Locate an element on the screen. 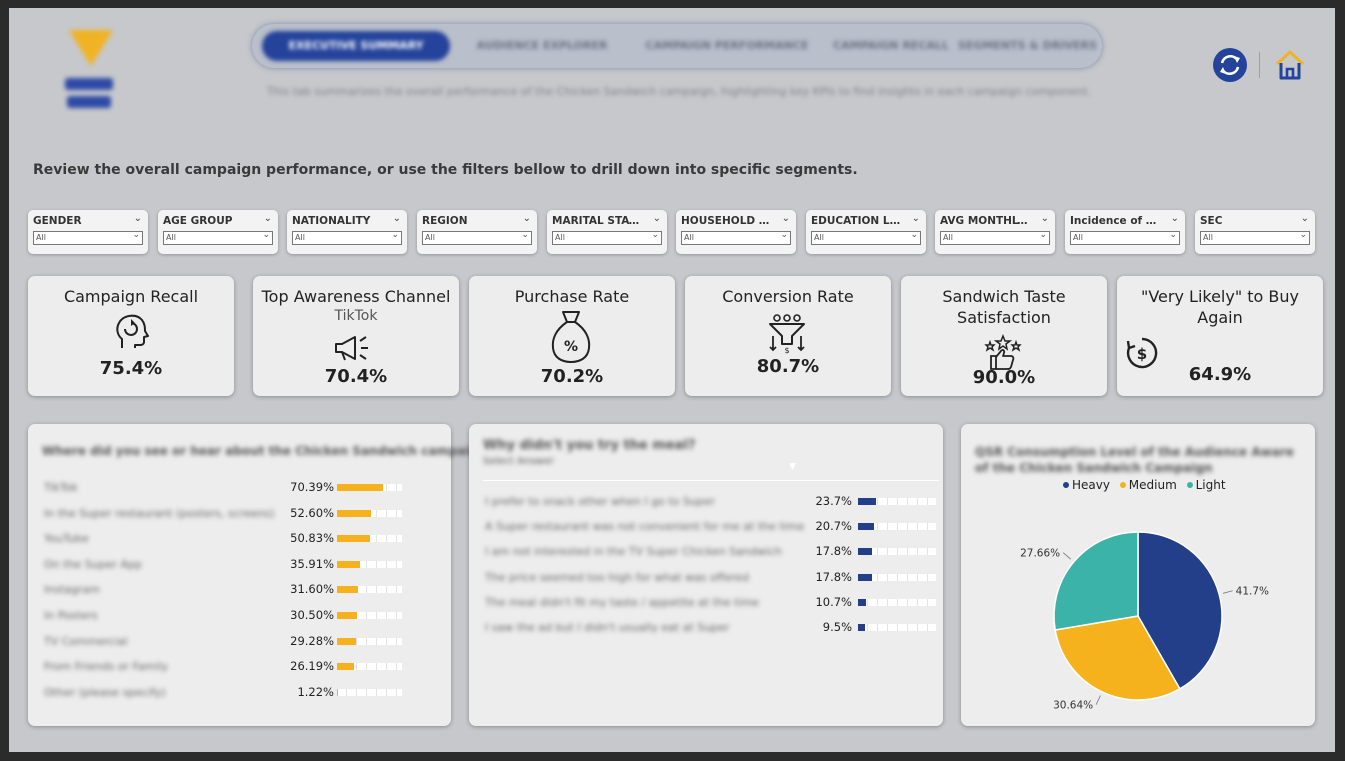  pie-slice-light is located at coordinates (1096, 581).